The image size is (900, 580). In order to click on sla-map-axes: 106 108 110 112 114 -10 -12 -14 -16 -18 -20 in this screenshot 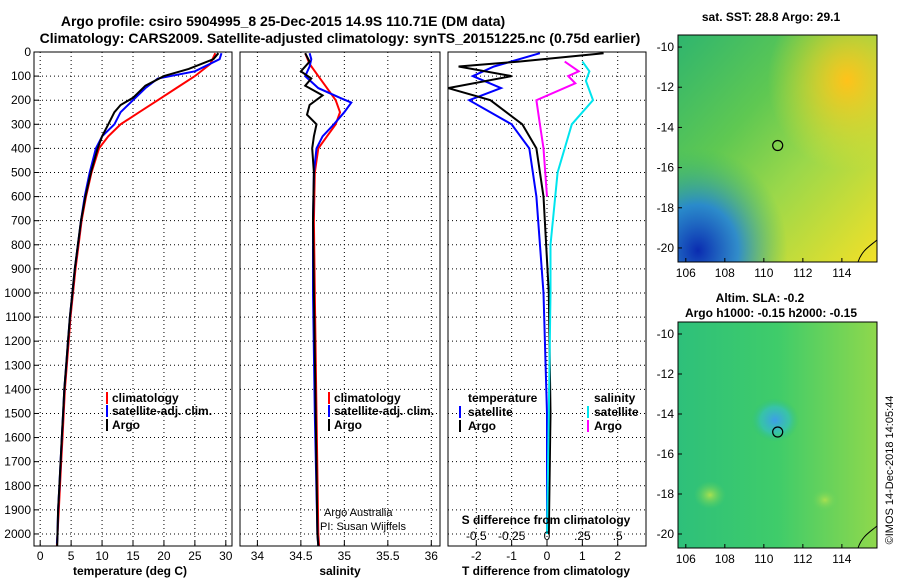, I will do `click(754, 446)`.